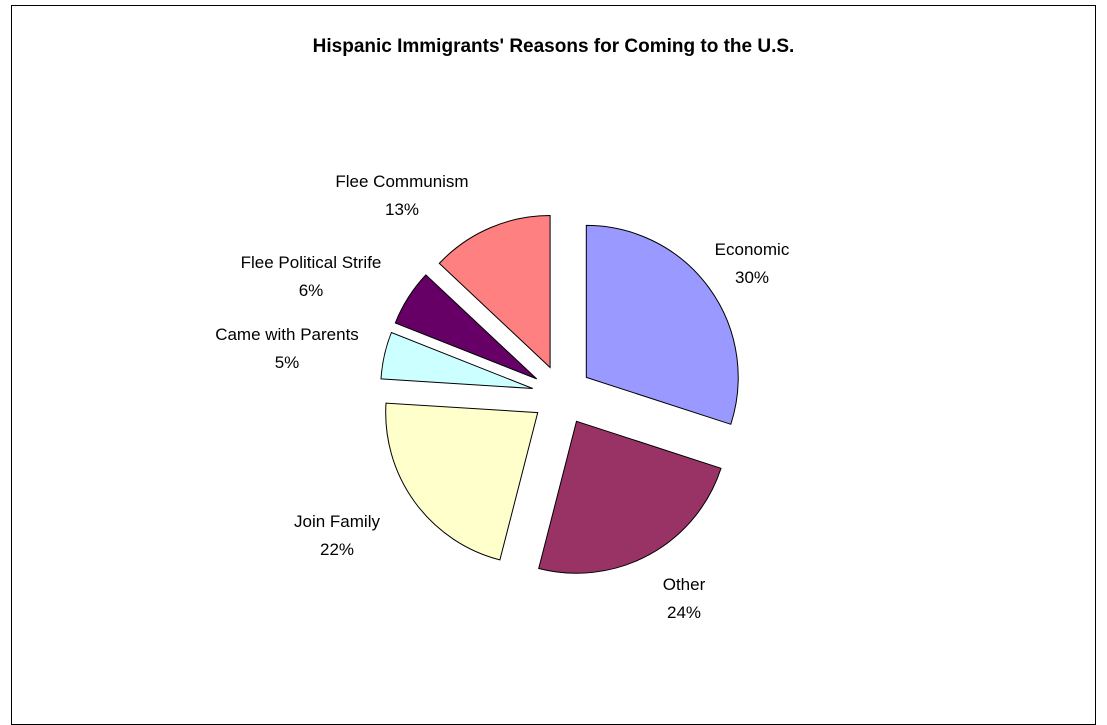  I want to click on pie-slice-came-with-parents, so click(456, 360).